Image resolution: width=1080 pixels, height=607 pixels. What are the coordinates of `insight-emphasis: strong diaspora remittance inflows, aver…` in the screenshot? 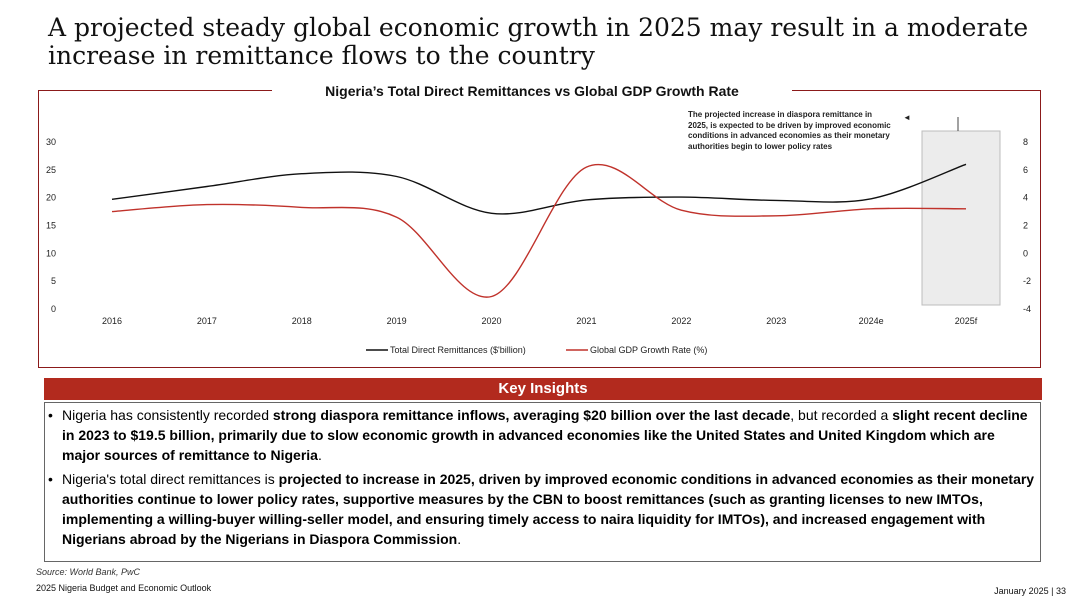 It's located at (531, 415).